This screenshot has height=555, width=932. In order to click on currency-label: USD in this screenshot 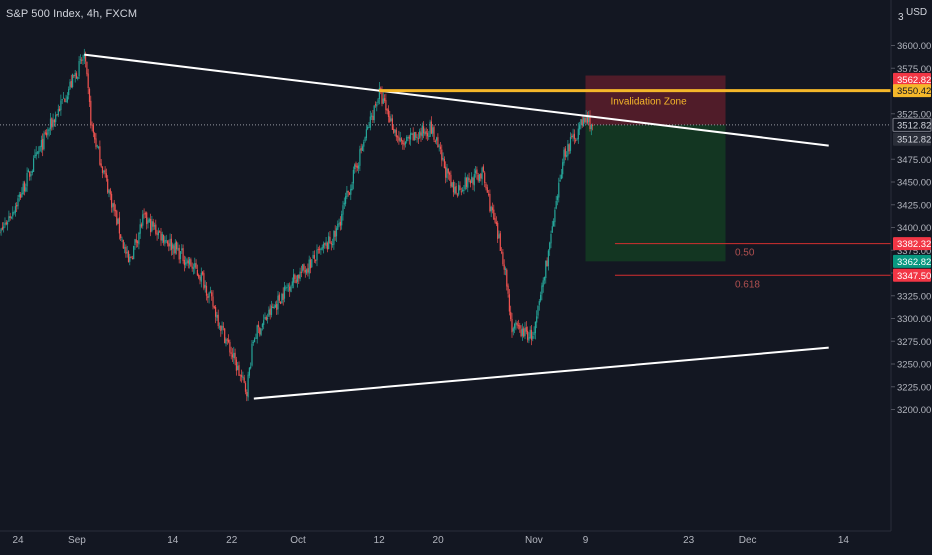, I will do `click(916, 12)`.